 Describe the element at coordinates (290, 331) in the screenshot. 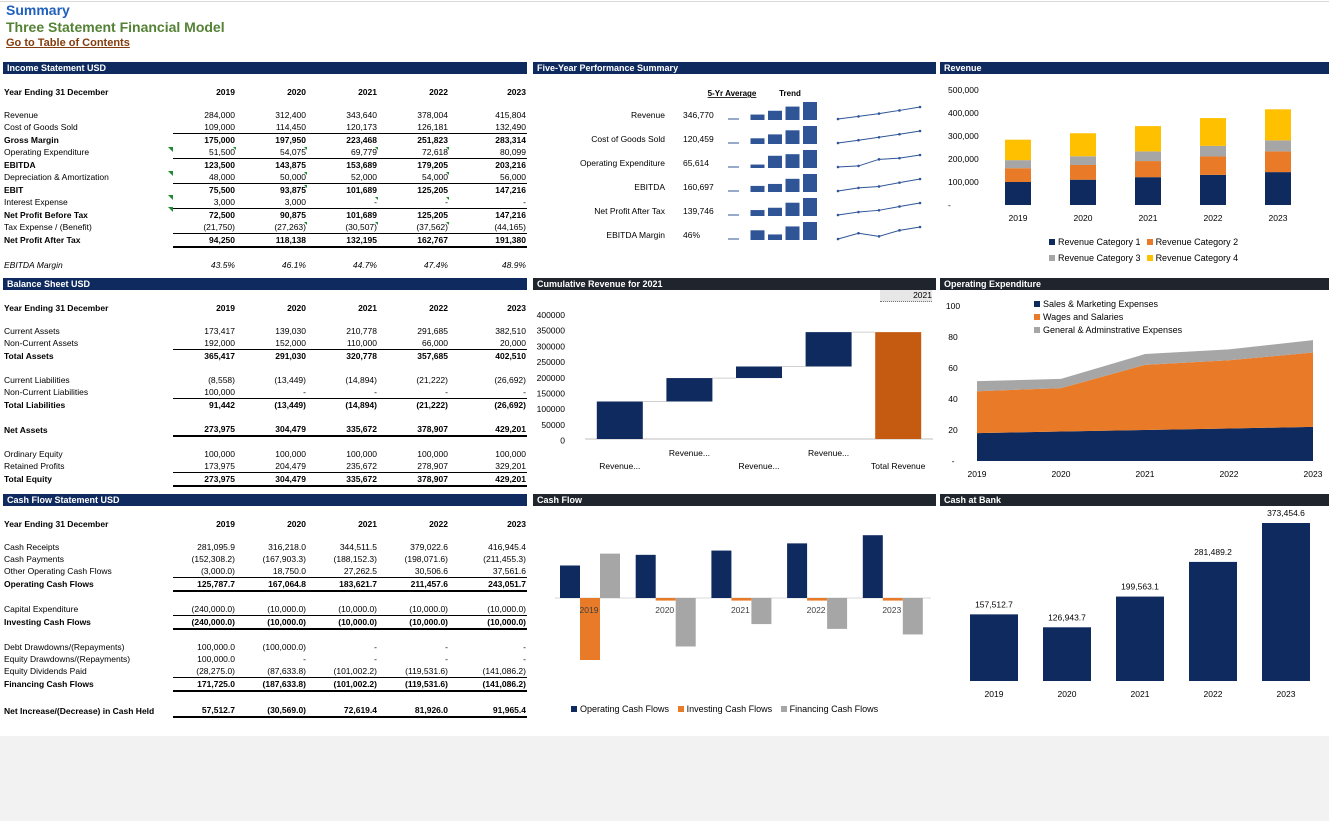

I see `row-value: 139,030` at that location.